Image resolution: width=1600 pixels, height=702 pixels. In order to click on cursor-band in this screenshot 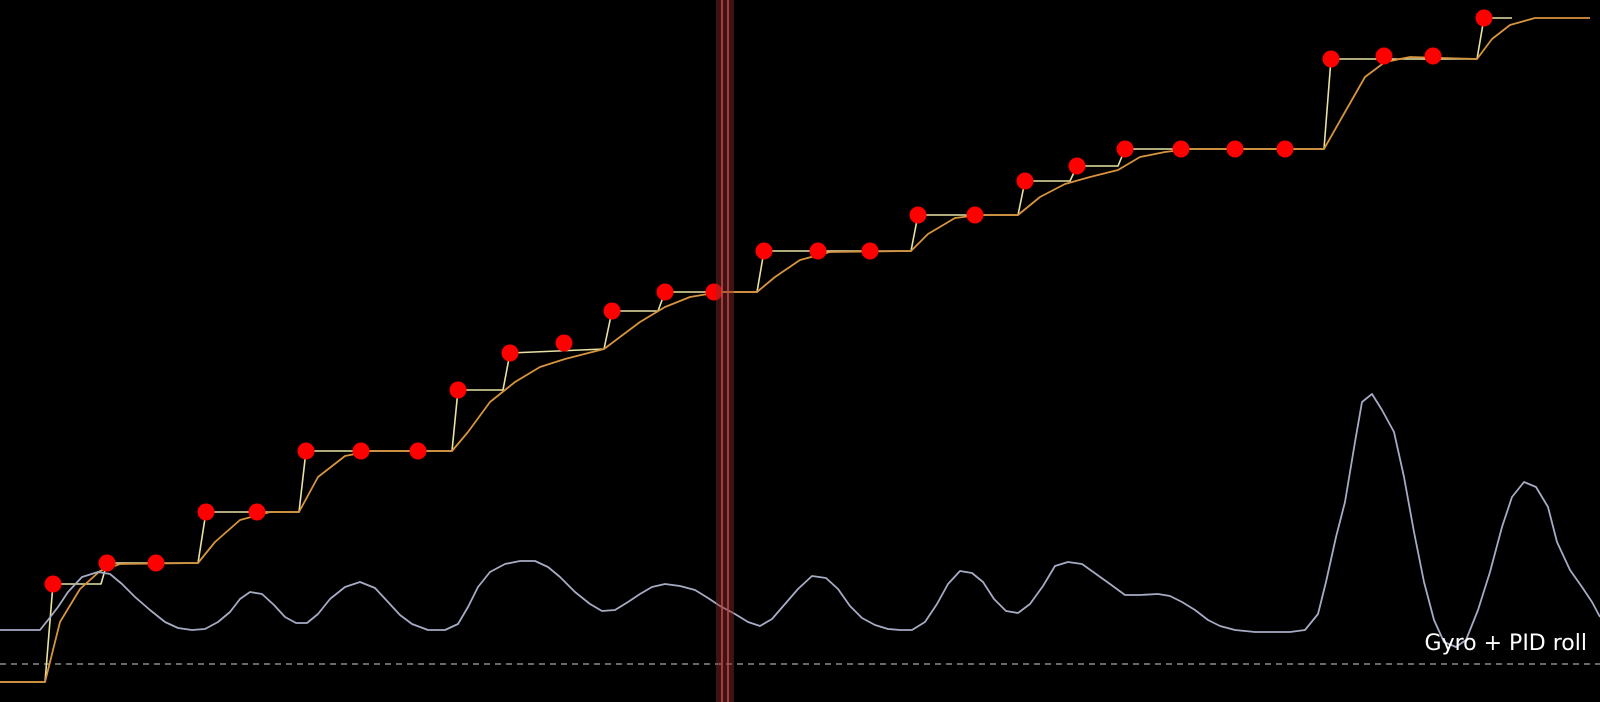, I will do `click(725, 351)`.